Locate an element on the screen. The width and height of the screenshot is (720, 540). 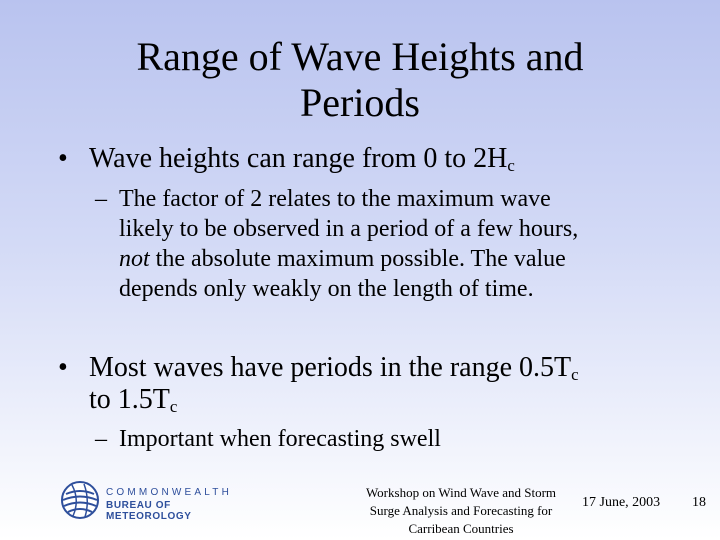
sub-bullet-line-1: Important when forecasting swell is located at coordinates (280, 439).